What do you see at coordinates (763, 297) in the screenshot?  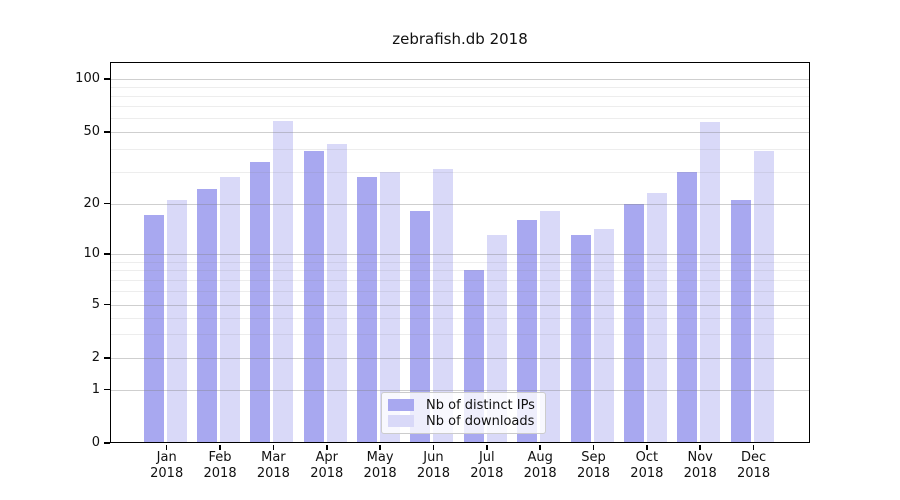 I see `bar-nb-of-downloads-dec` at bounding box center [763, 297].